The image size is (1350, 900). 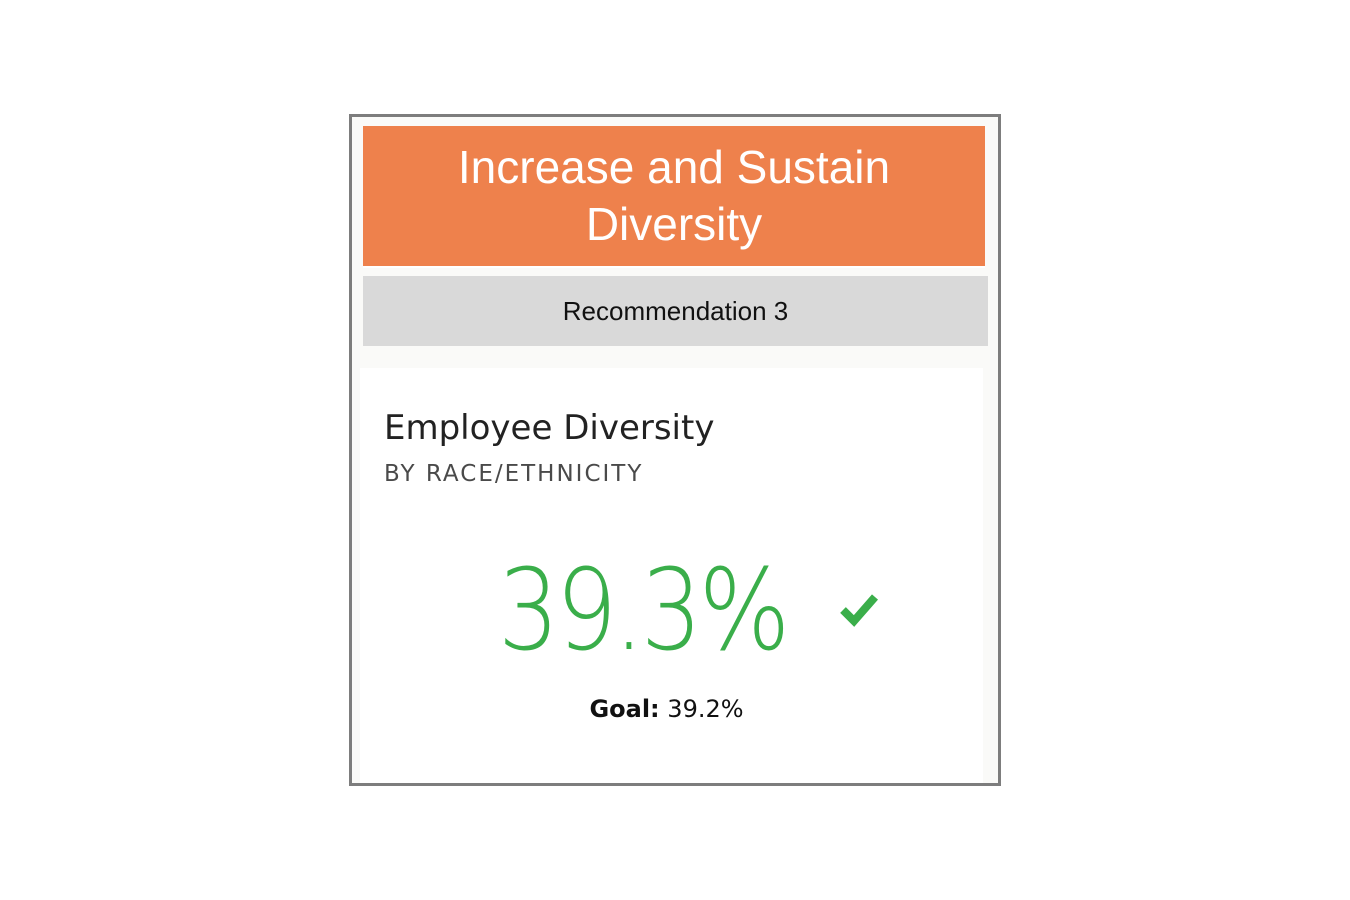 What do you see at coordinates (644, 611) in the screenshot?
I see `kpi-value: 39.3%` at bounding box center [644, 611].